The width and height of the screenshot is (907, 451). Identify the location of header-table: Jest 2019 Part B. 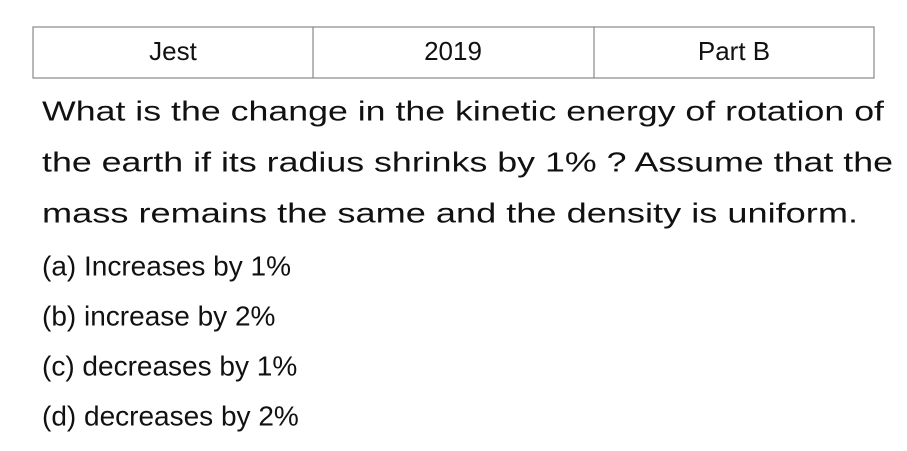
(453, 52).